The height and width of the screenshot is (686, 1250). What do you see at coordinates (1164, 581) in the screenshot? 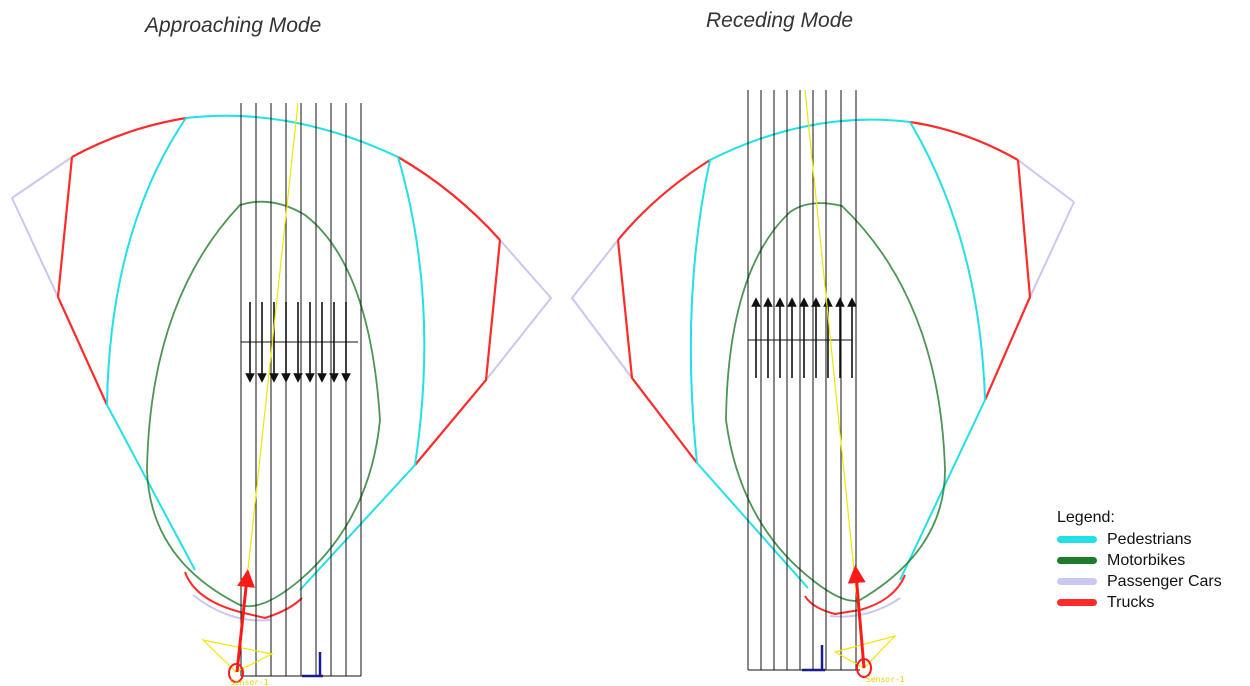
I see `legend-label: Passenger Cars` at bounding box center [1164, 581].